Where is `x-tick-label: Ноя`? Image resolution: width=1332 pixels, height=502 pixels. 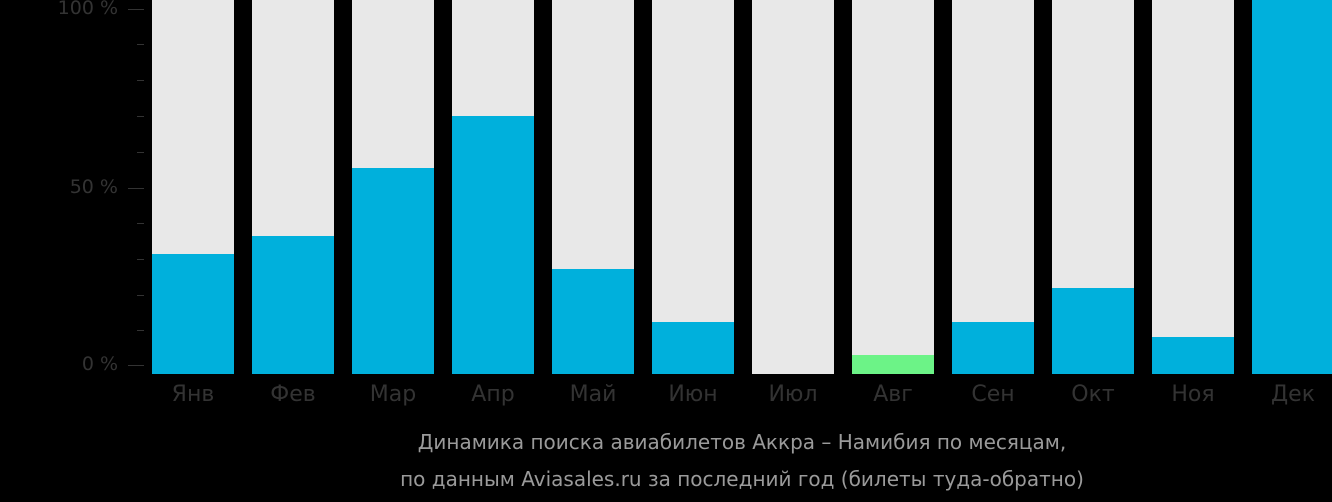 x-tick-label: Ноя is located at coordinates (1193, 394).